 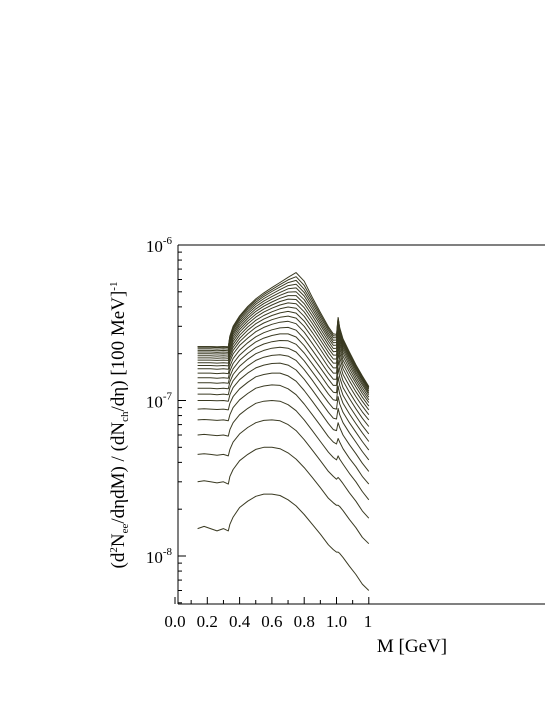 What do you see at coordinates (304, 621) in the screenshot?
I see `x-tick-label-4: 0.8` at bounding box center [304, 621].